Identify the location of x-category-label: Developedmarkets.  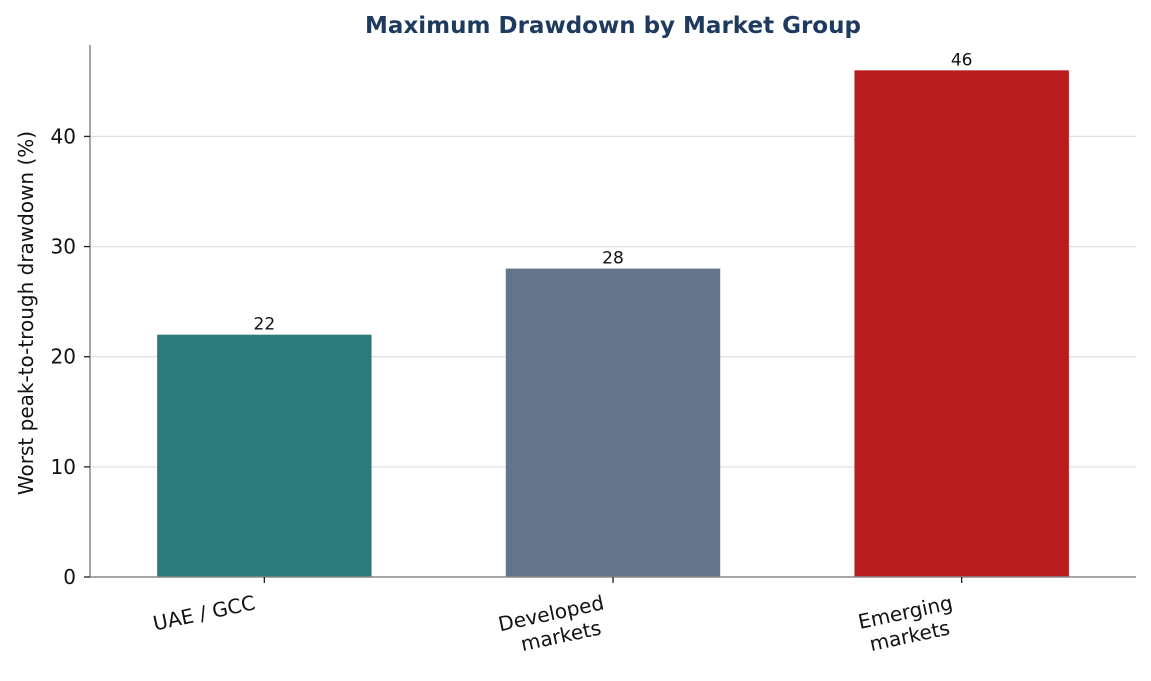
(553, 624).